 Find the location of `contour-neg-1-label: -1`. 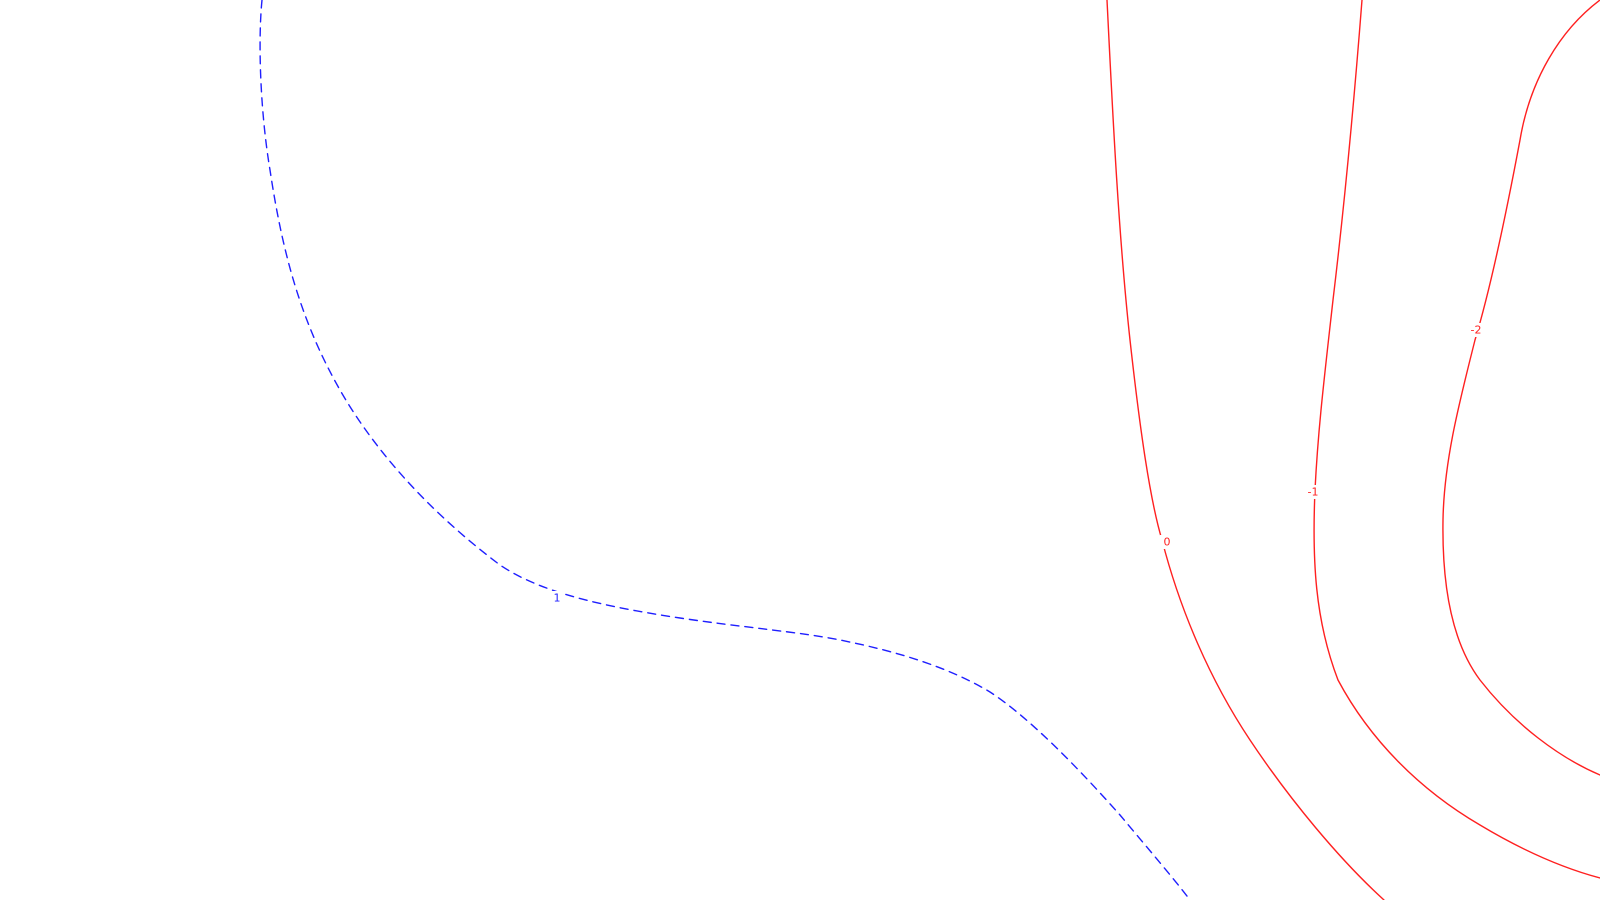

contour-neg-1-label: -1 is located at coordinates (1313, 492).